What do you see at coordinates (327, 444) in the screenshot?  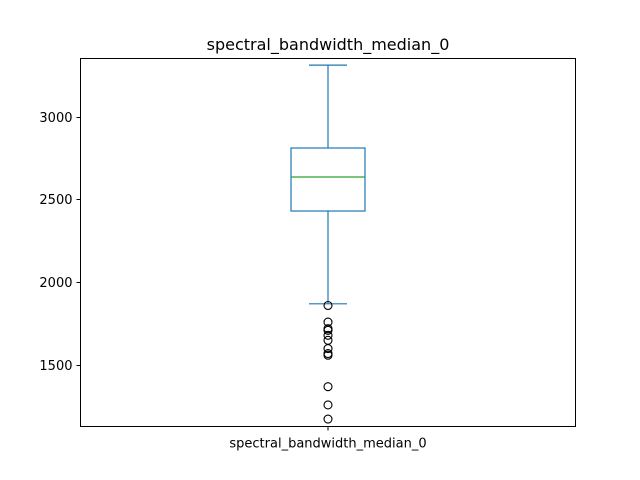 I see `x-tick-label: spectral_bandwidth_median_0` at bounding box center [327, 444].